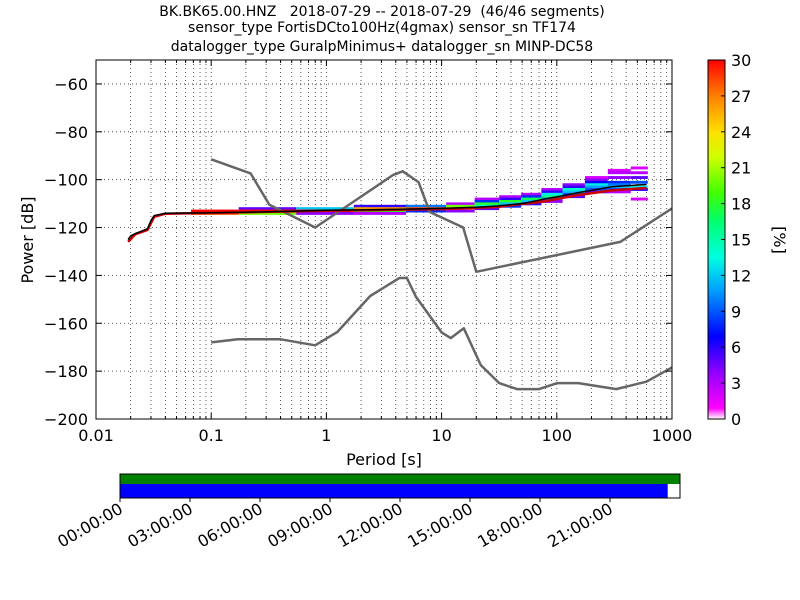 The width and height of the screenshot is (800, 600). Describe the element at coordinates (326, 435) in the screenshot. I see `x-tick-label: 1` at that location.